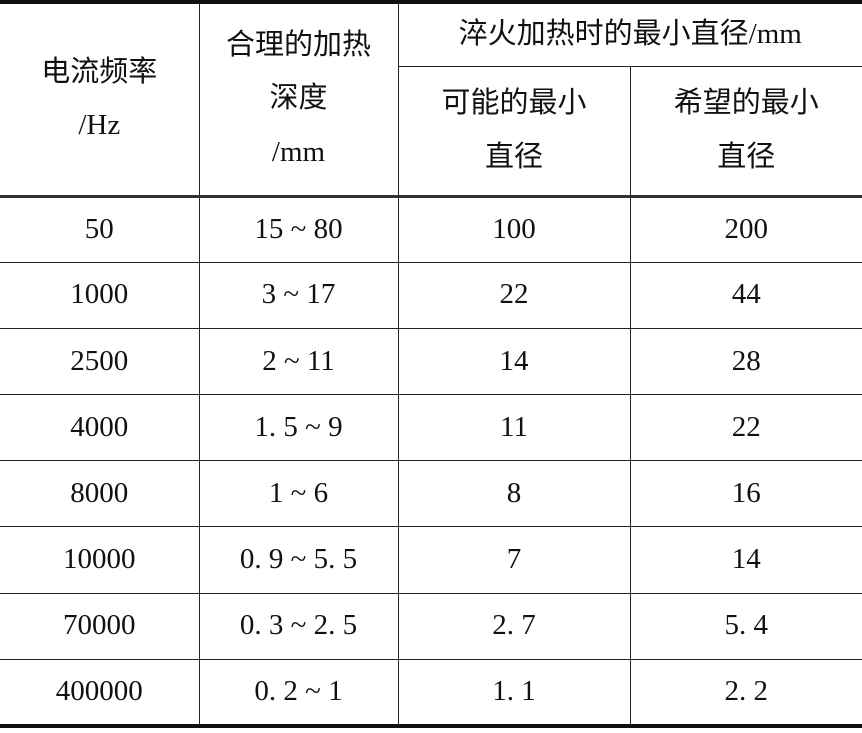 This screenshot has width=862, height=733. Describe the element at coordinates (298, 560) in the screenshot. I see `cell-depth: 0. 9 ~ 5. 5` at that location.